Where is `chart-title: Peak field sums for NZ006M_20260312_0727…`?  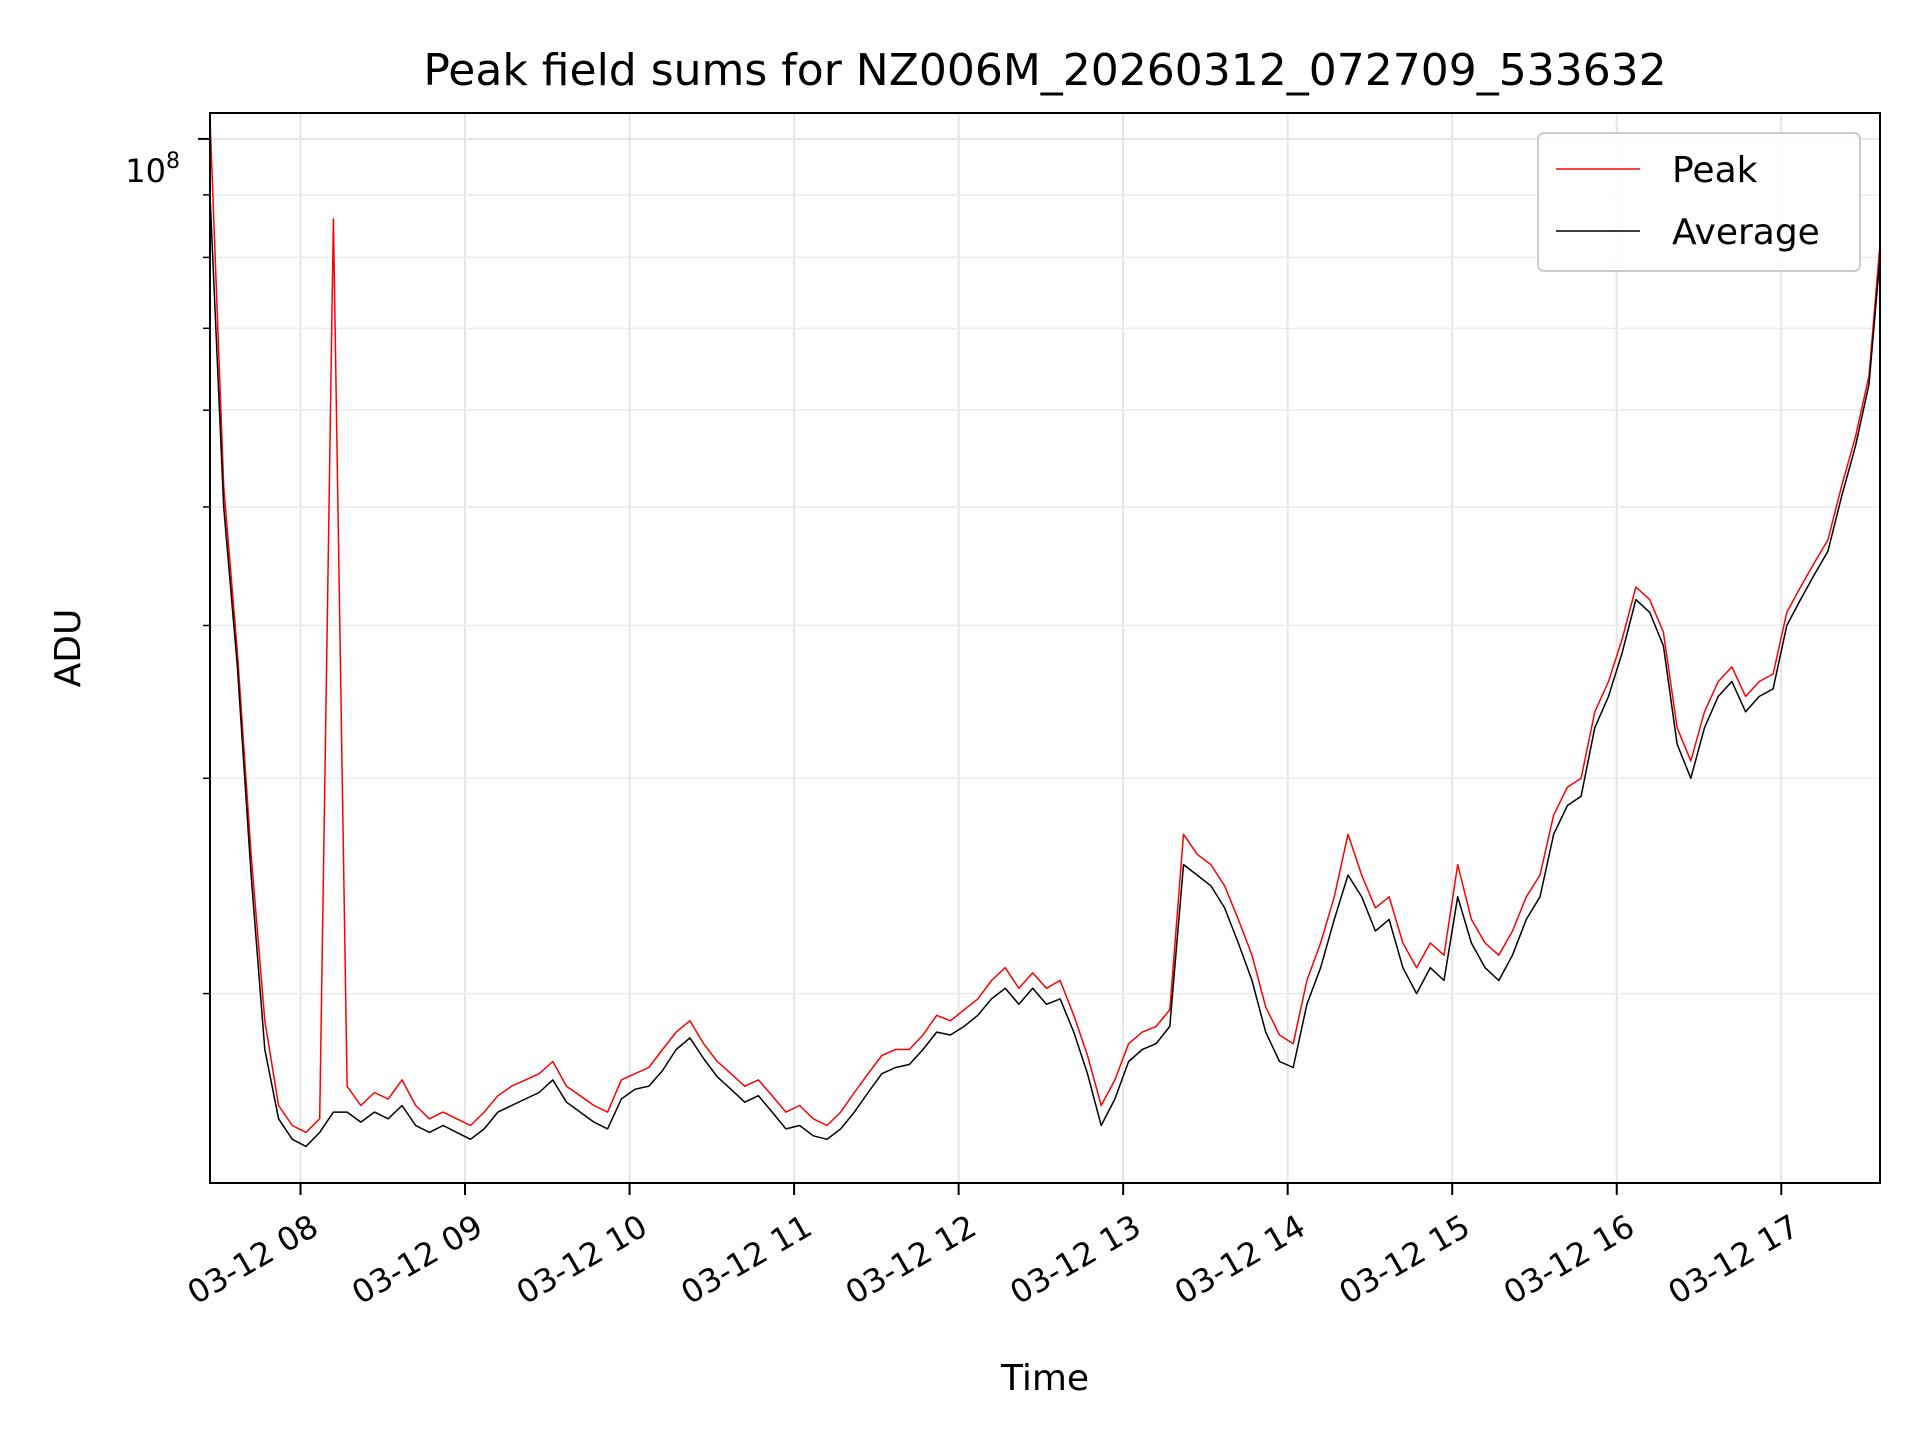
chart-title: Peak field sums for NZ006M_20260312_0727… is located at coordinates (1044, 70).